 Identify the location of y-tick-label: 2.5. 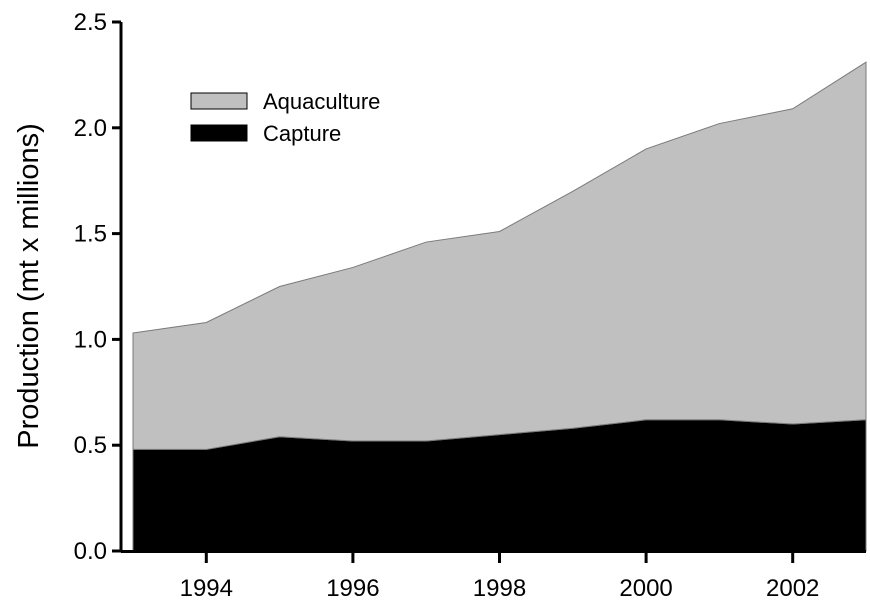
(90, 22).